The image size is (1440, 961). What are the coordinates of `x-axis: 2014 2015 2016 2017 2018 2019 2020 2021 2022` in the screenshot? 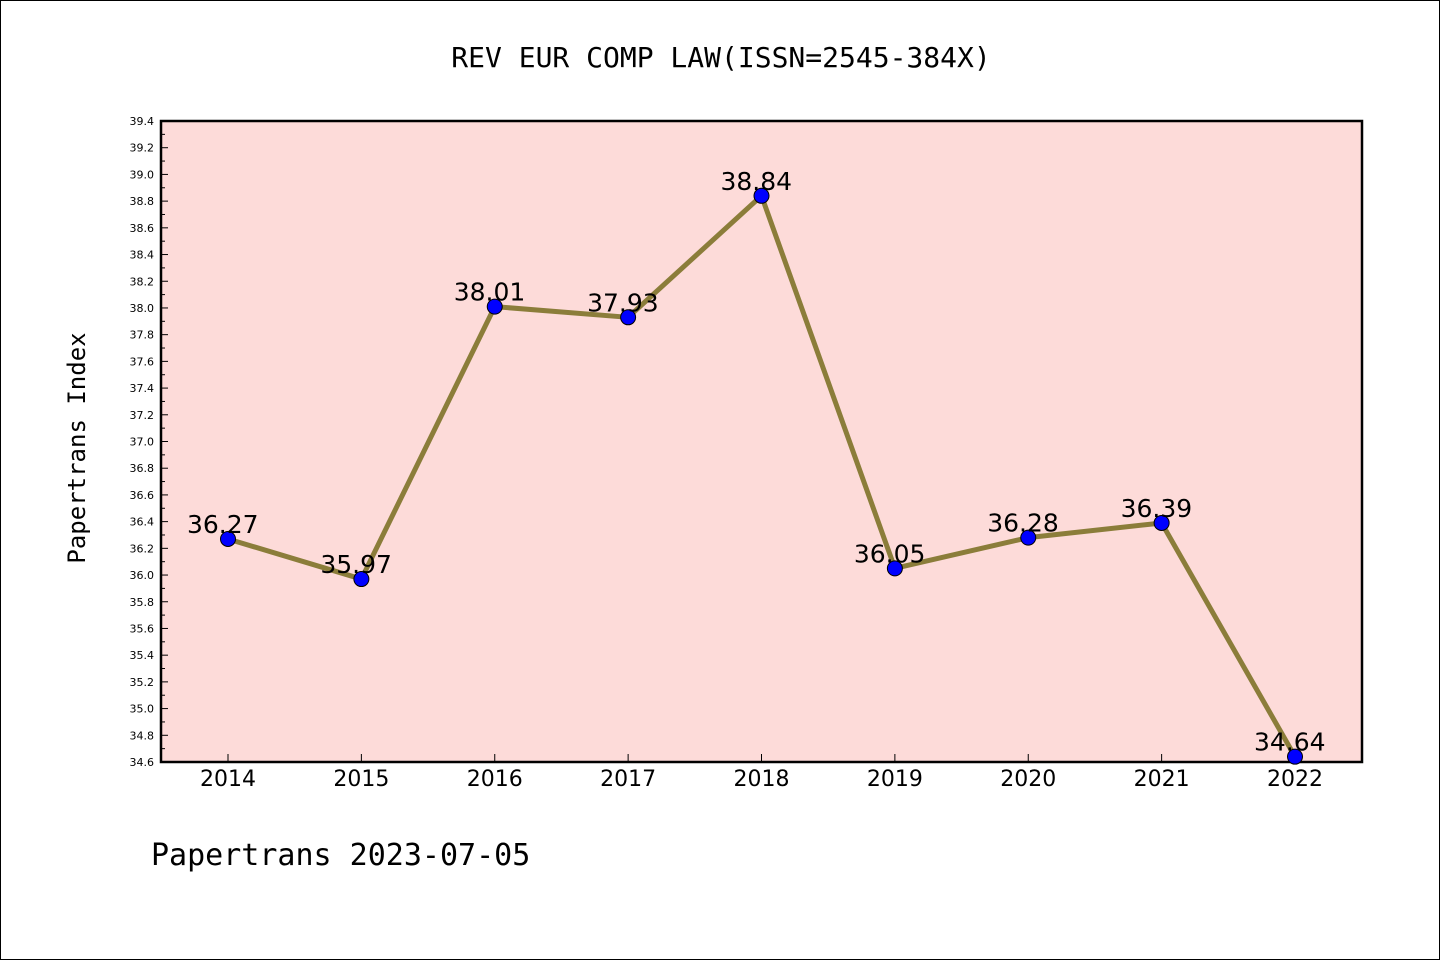 It's located at (761, 773).